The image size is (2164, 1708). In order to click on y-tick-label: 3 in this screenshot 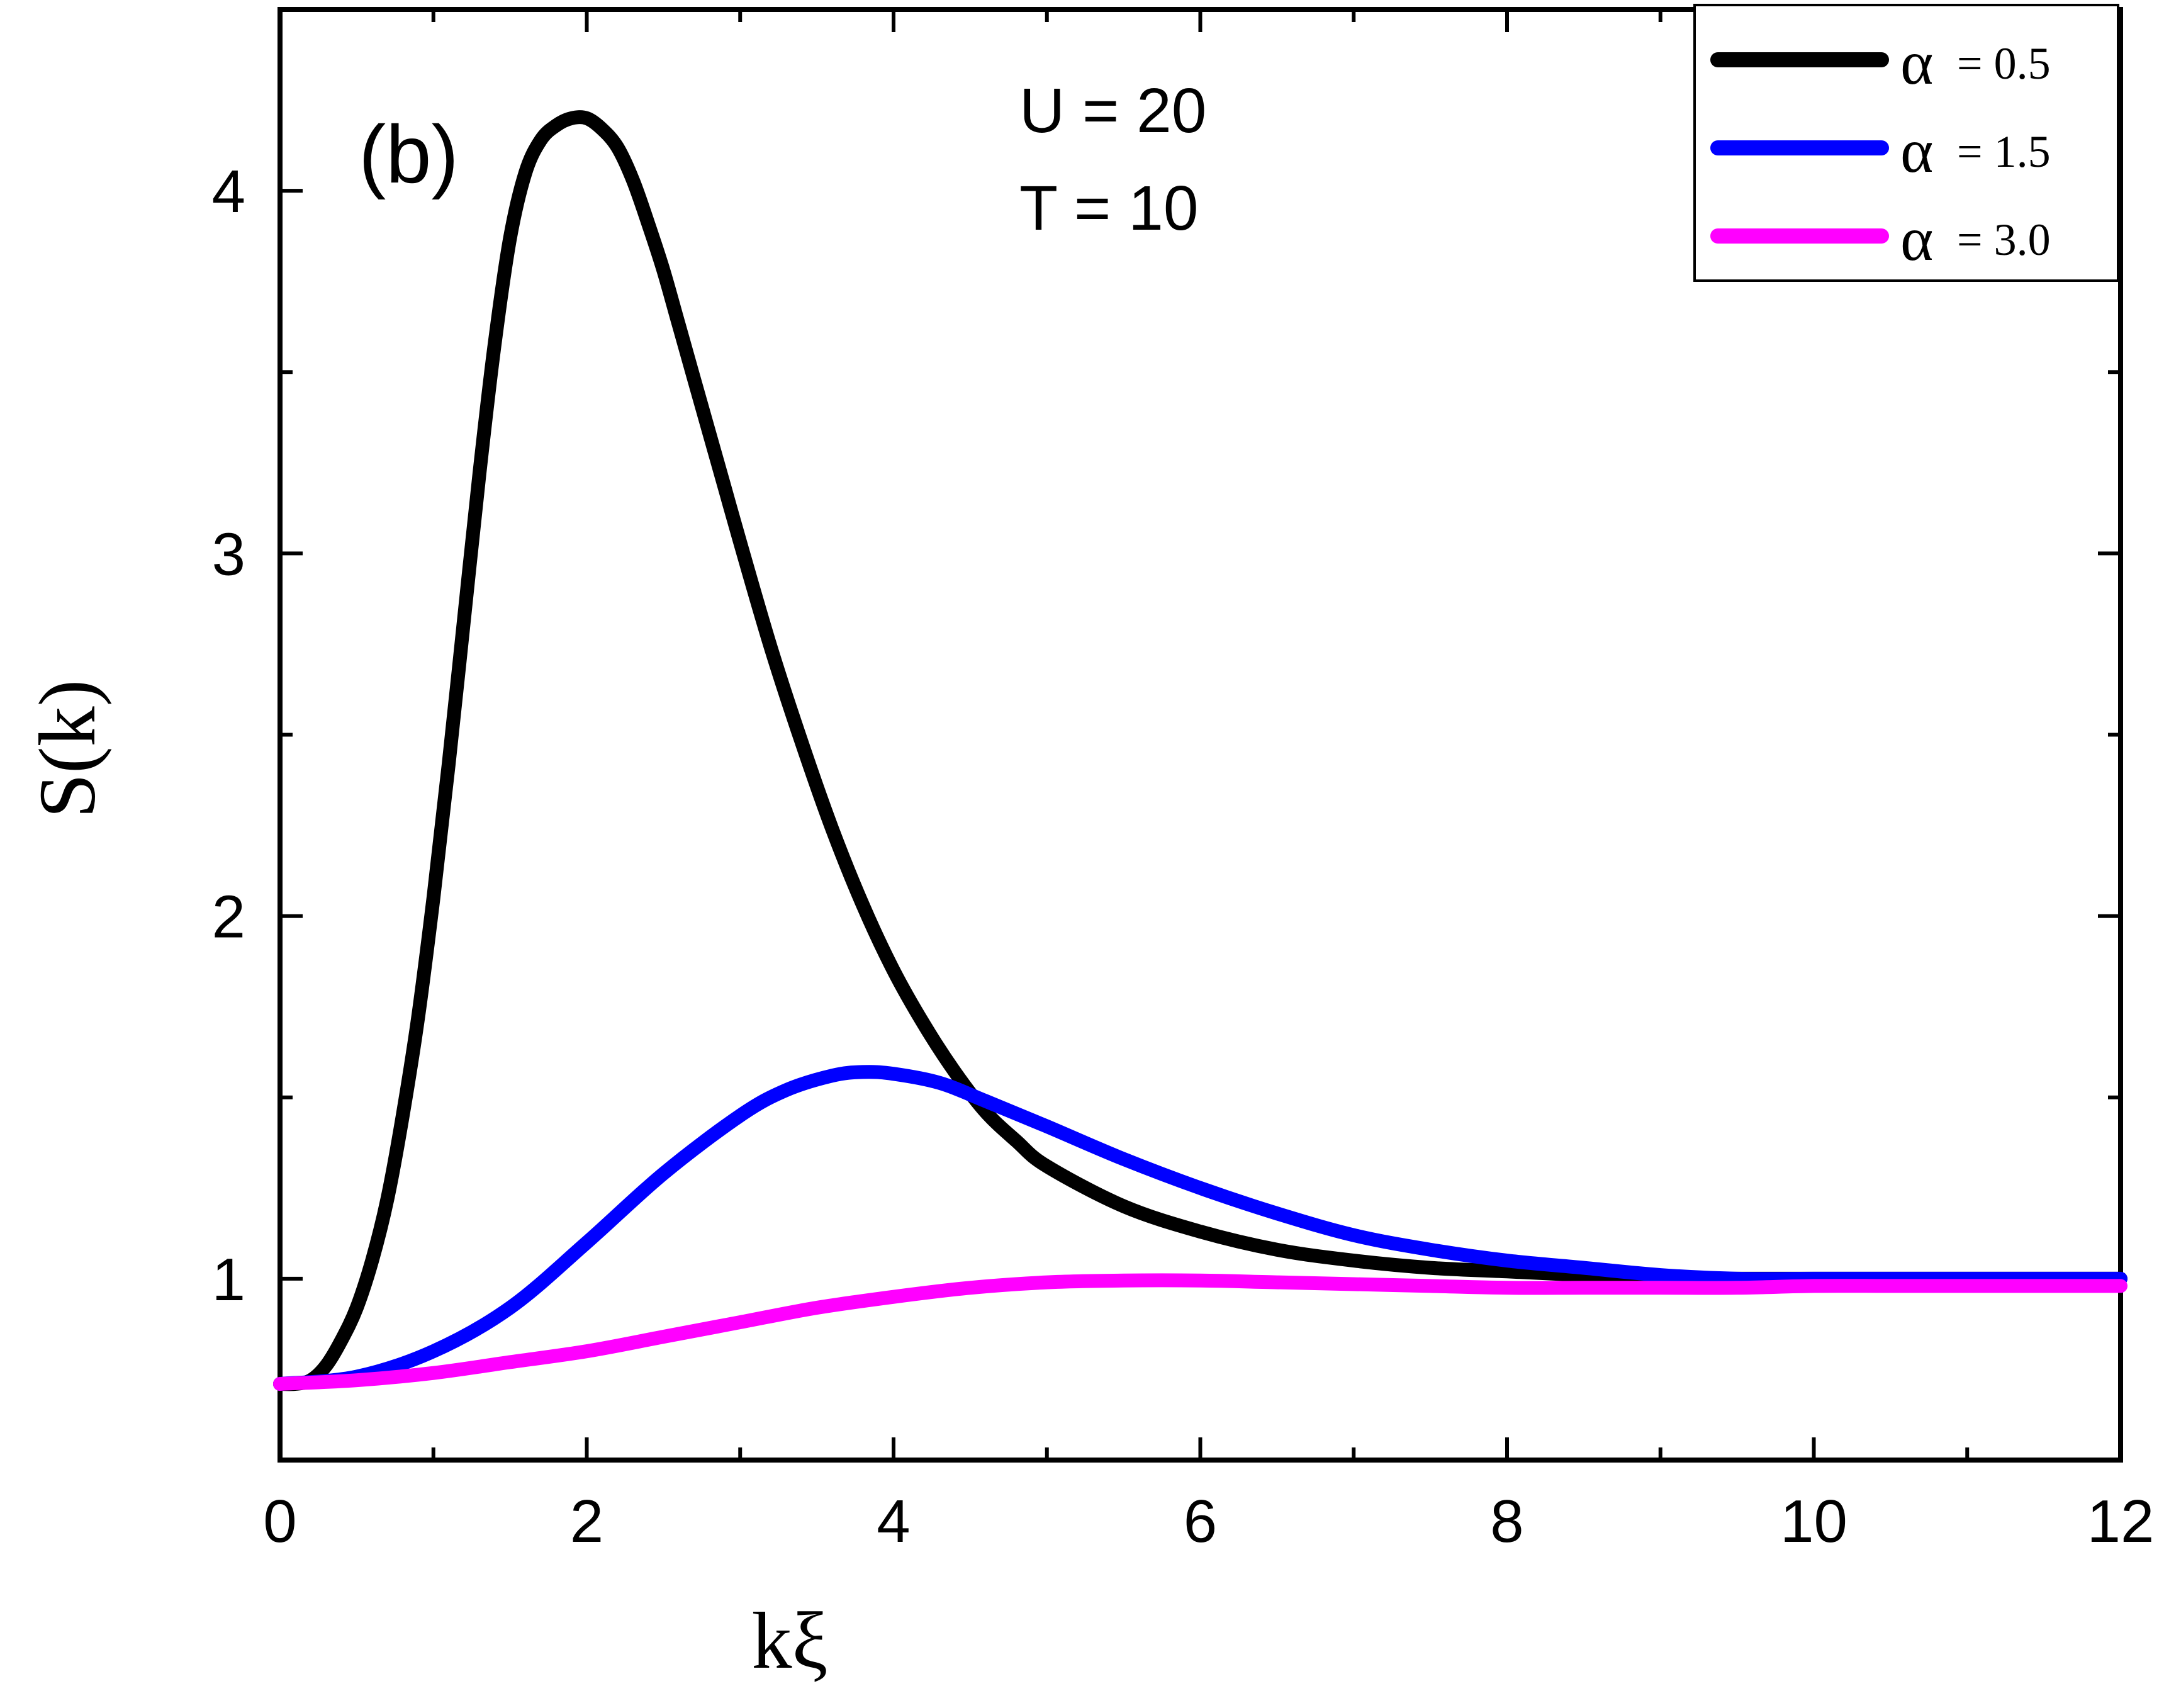, I will do `click(228, 554)`.